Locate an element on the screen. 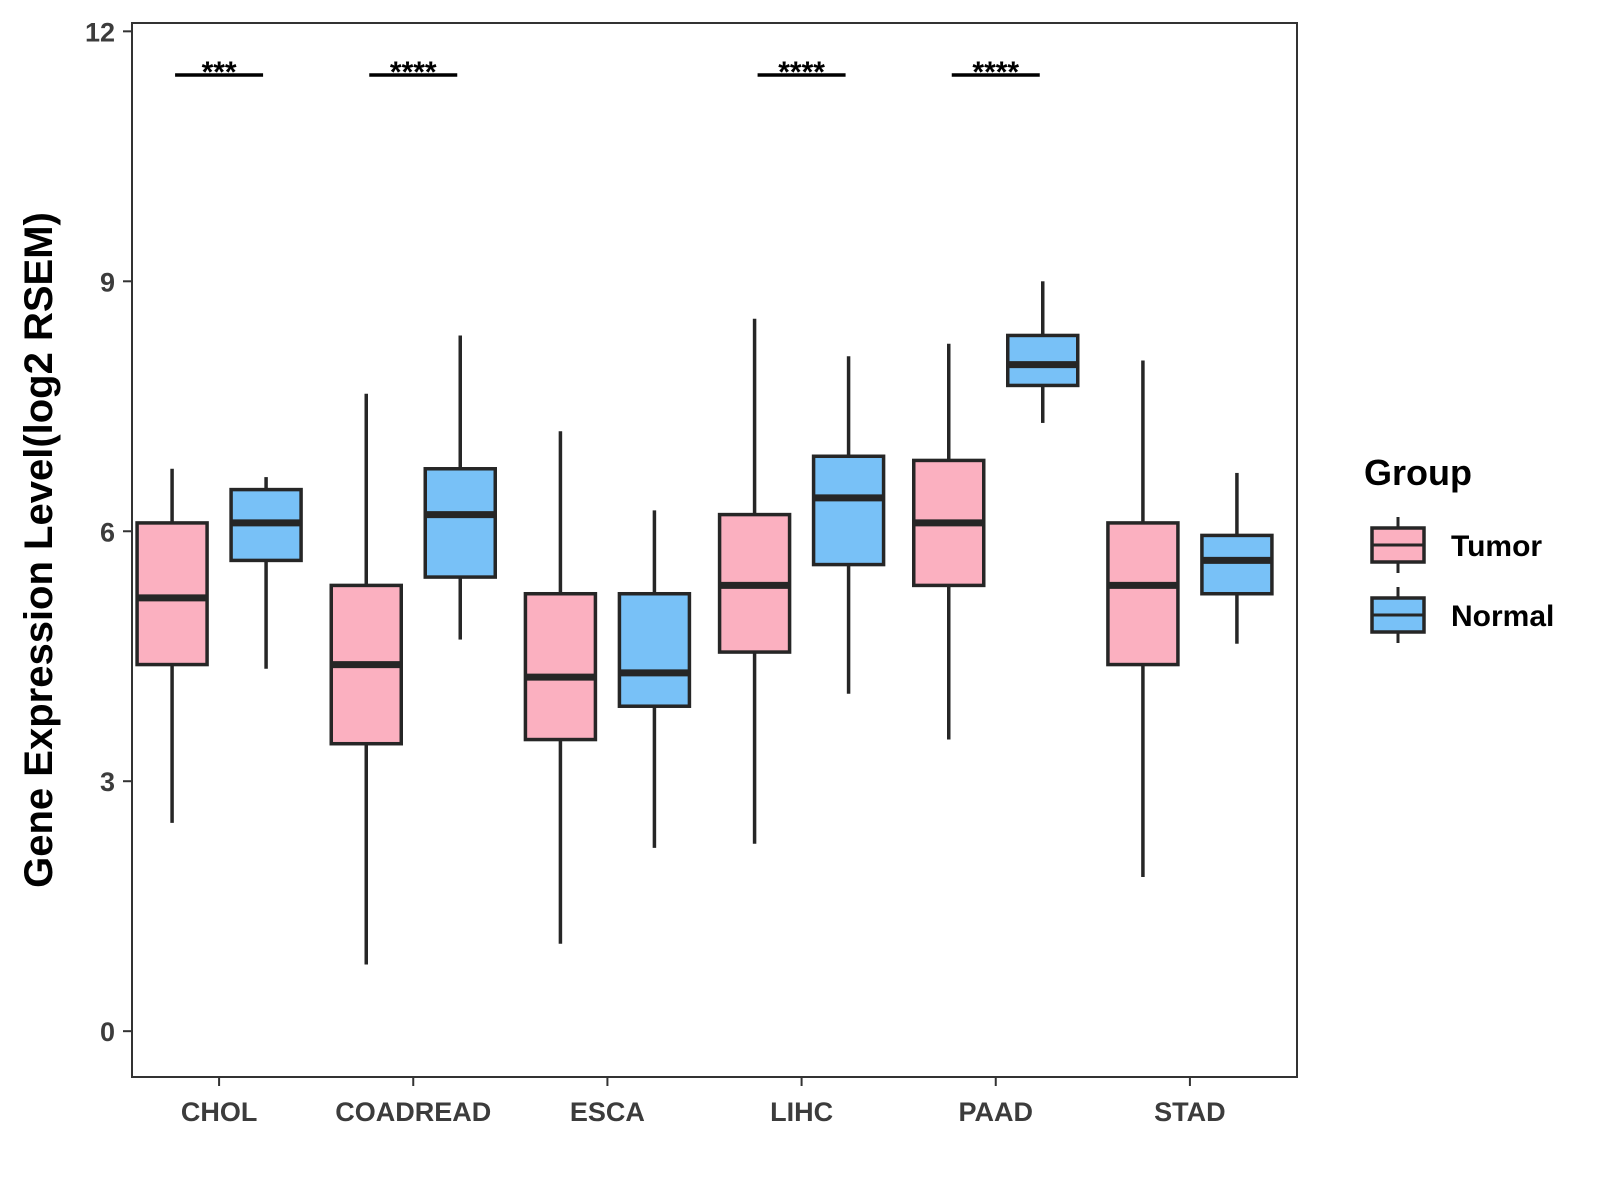  x-tick-label-lihc: LIHC is located at coordinates (801, 1112).